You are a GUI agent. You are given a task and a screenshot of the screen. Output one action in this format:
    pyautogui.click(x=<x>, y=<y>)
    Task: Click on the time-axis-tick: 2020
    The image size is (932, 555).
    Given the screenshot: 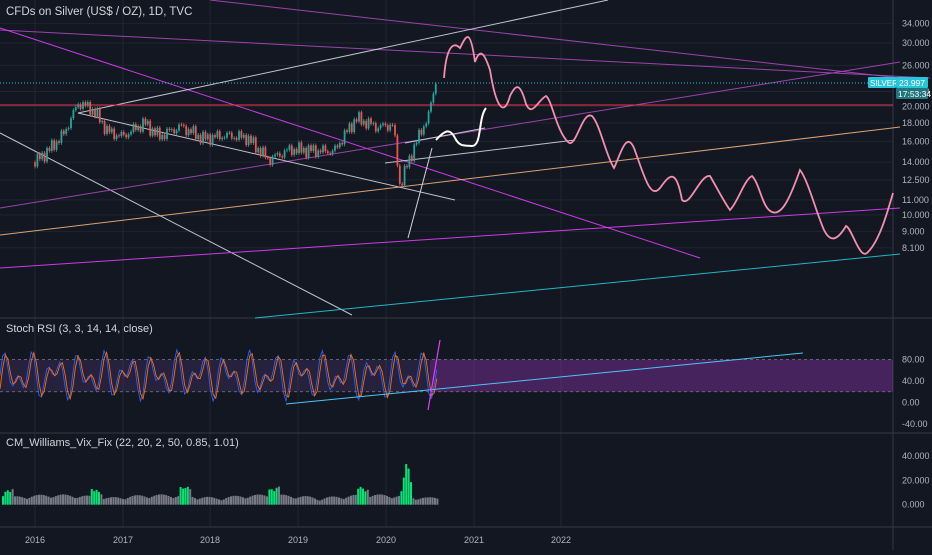 What is the action you would take?
    pyautogui.click(x=386, y=540)
    